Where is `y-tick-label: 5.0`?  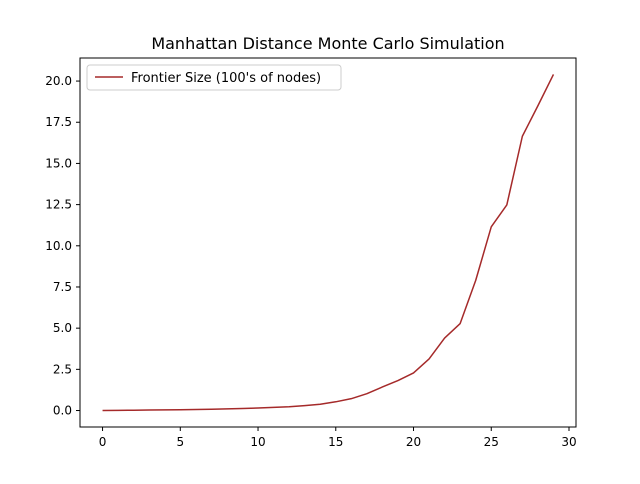
y-tick-label: 5.0 is located at coordinates (62, 328).